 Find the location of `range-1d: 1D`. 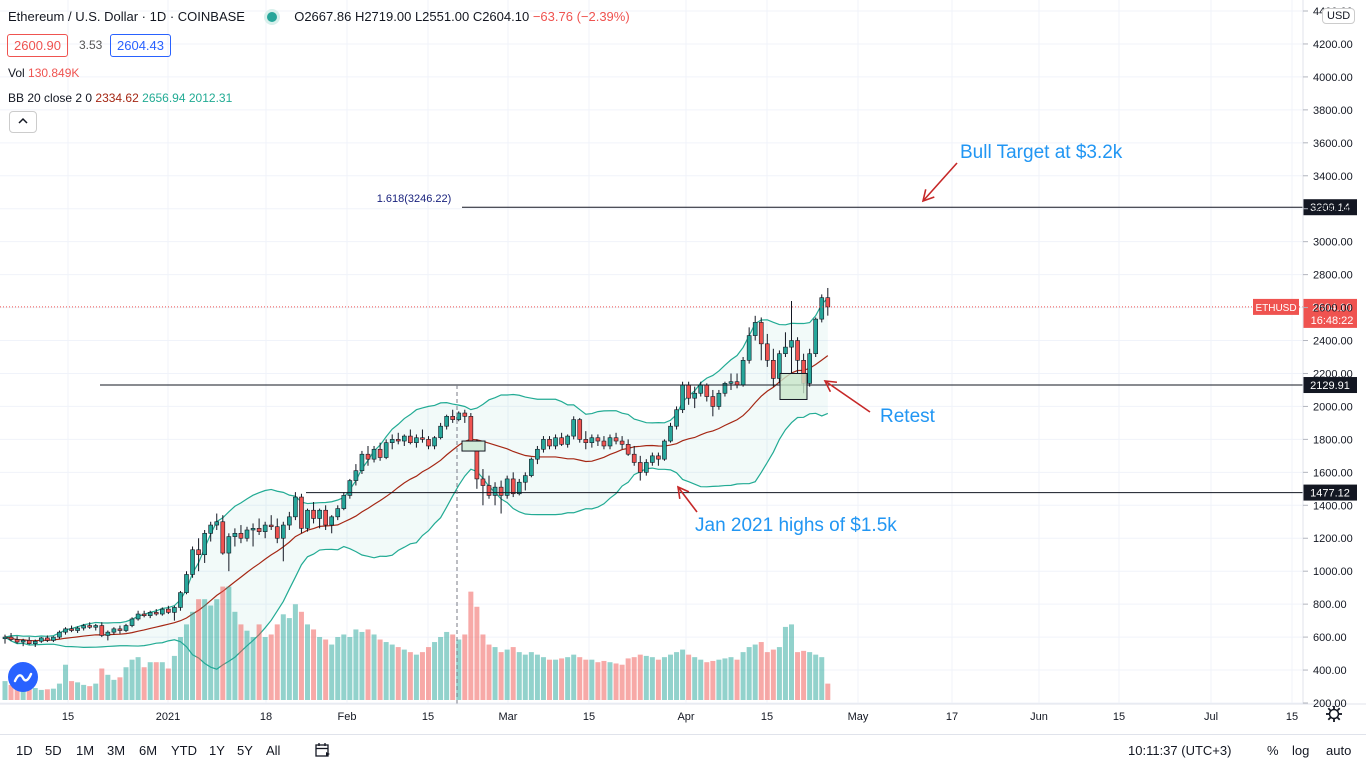

range-1d: 1D is located at coordinates (24, 750).